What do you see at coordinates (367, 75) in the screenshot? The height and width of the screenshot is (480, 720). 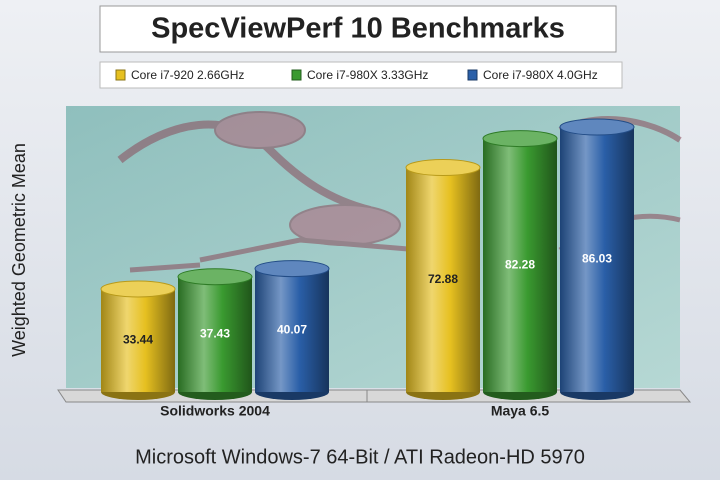 I see `legend-label: Core i7-980X 3.33GHz` at bounding box center [367, 75].